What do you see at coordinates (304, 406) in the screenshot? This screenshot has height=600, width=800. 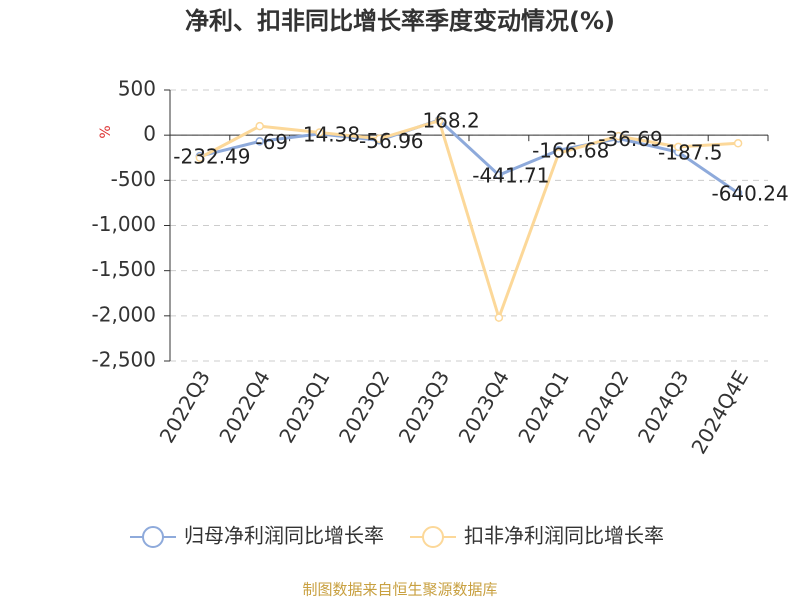 I see `x-tick-label: 2023Q1` at bounding box center [304, 406].